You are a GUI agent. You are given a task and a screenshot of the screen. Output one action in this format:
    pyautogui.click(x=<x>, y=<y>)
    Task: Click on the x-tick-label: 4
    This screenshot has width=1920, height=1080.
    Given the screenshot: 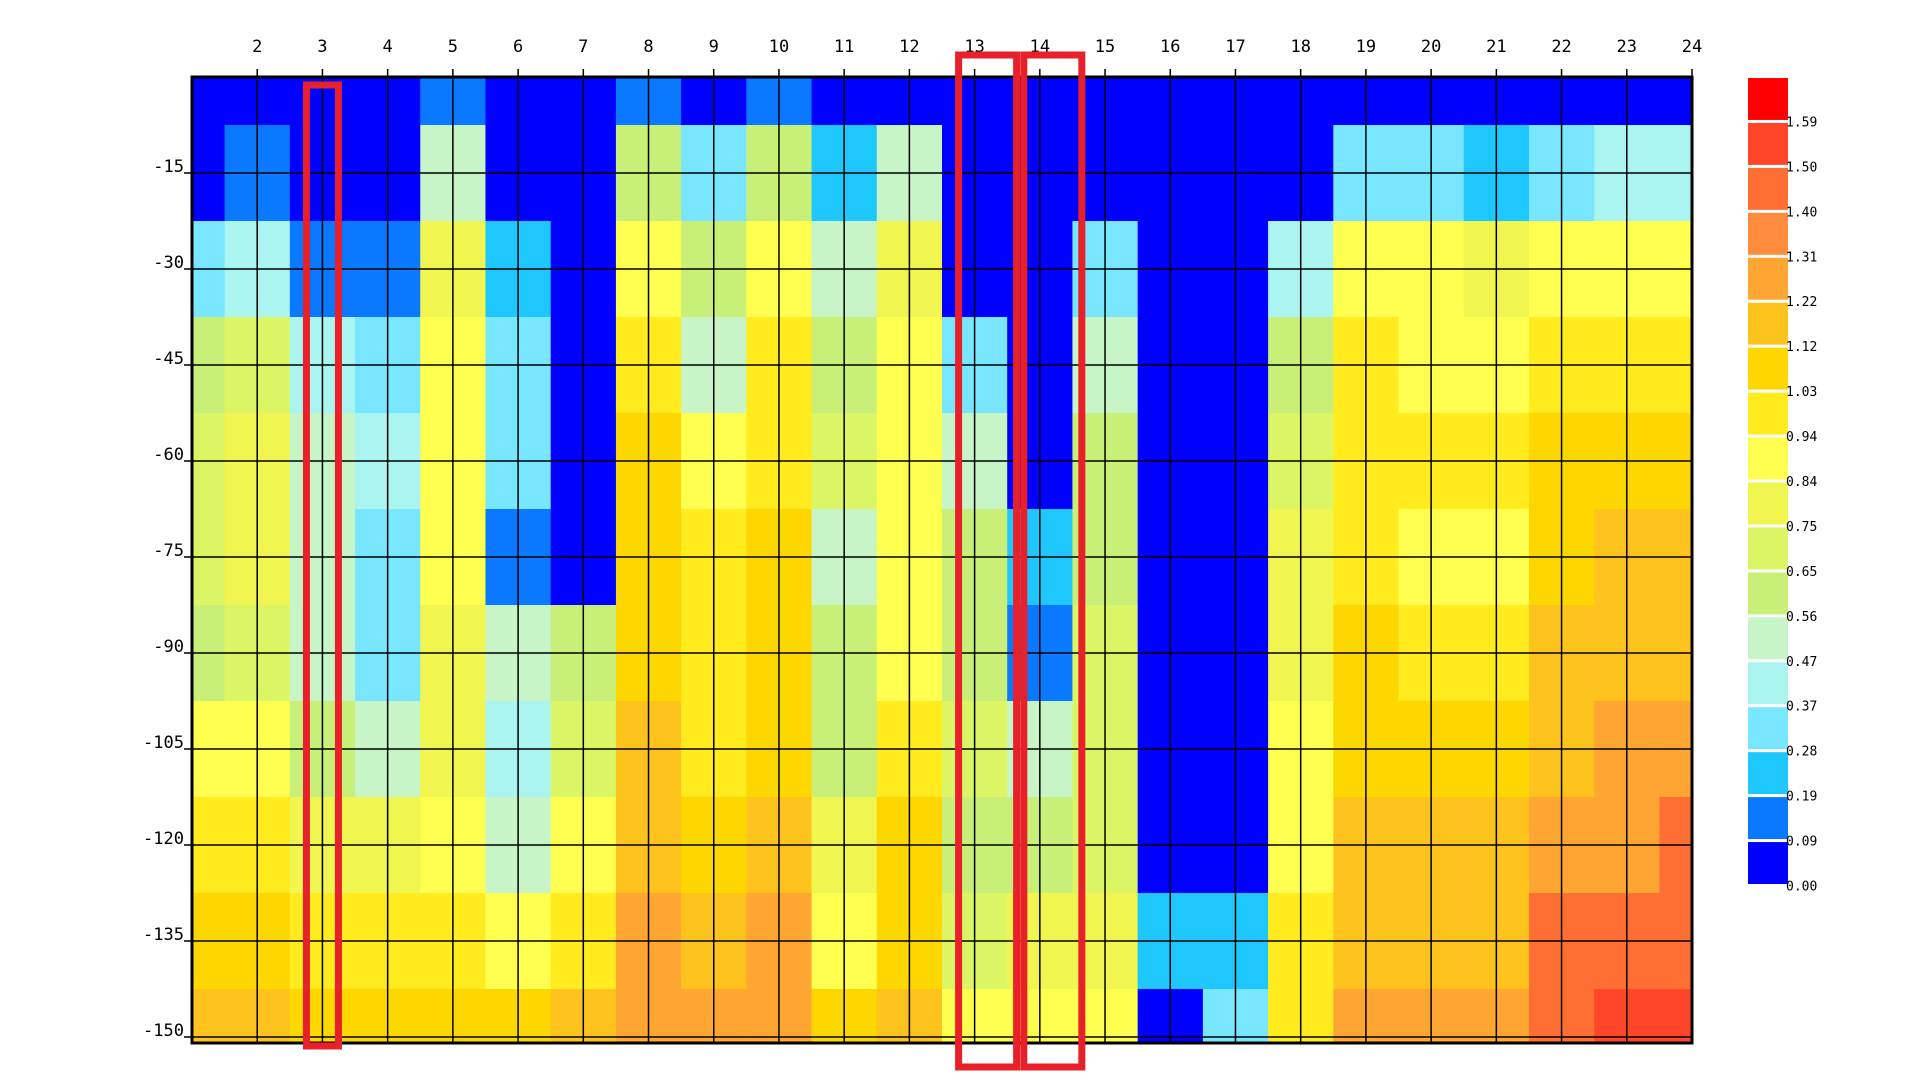 What is the action you would take?
    pyautogui.click(x=388, y=47)
    